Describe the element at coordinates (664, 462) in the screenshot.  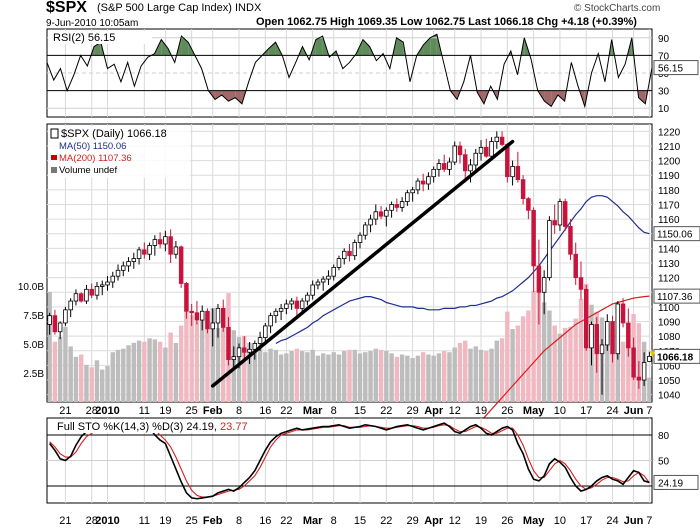
I see `sto-tick-label: 50` at that location.